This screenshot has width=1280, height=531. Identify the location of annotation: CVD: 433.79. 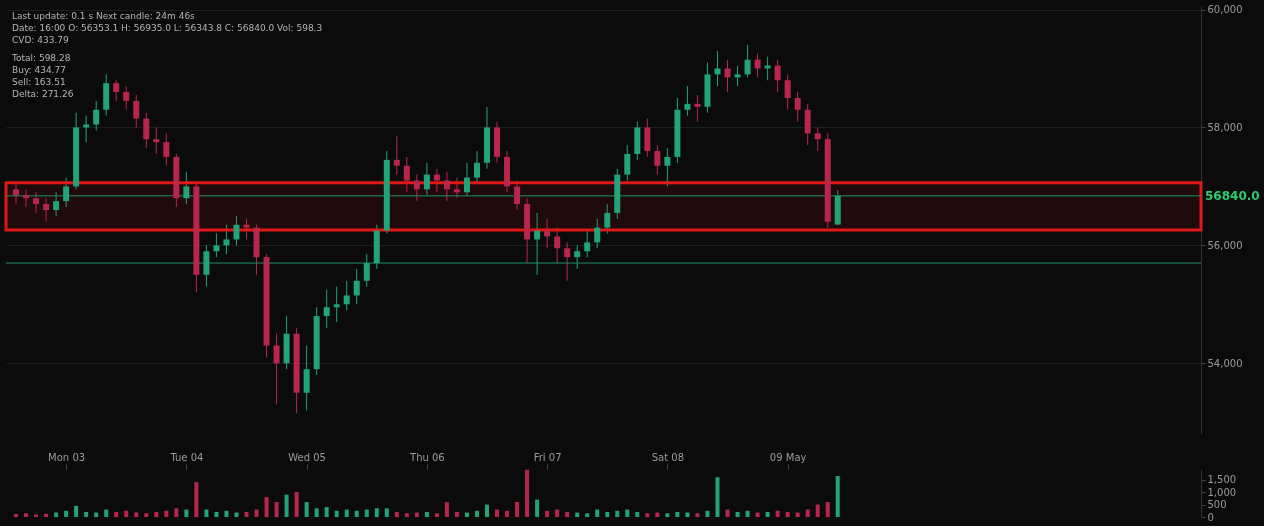
(41, 40).